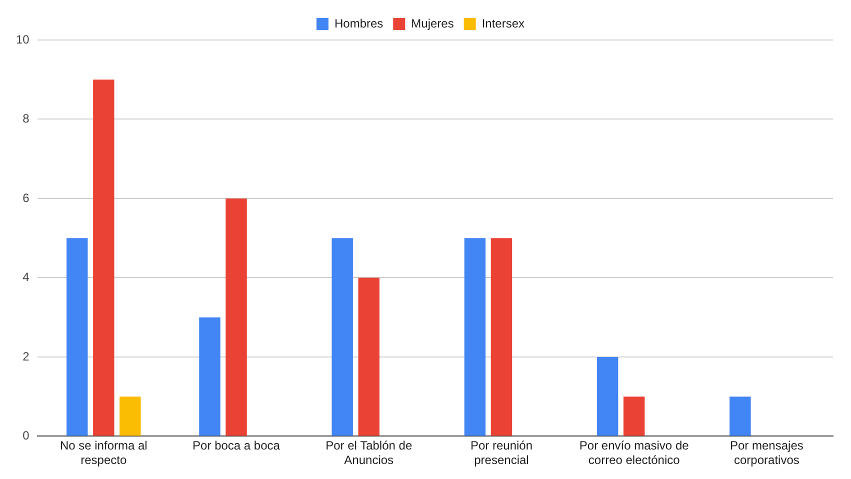  I want to click on x-tick-label: No se informa al respecto, so click(104, 453).